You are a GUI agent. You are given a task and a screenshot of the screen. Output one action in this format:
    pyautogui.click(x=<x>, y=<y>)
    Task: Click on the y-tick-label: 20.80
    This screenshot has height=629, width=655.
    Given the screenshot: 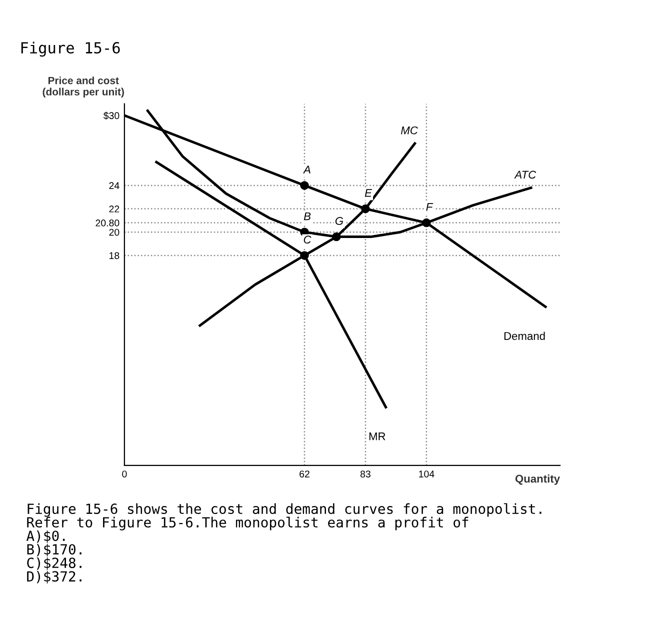 What is the action you would take?
    pyautogui.click(x=108, y=223)
    